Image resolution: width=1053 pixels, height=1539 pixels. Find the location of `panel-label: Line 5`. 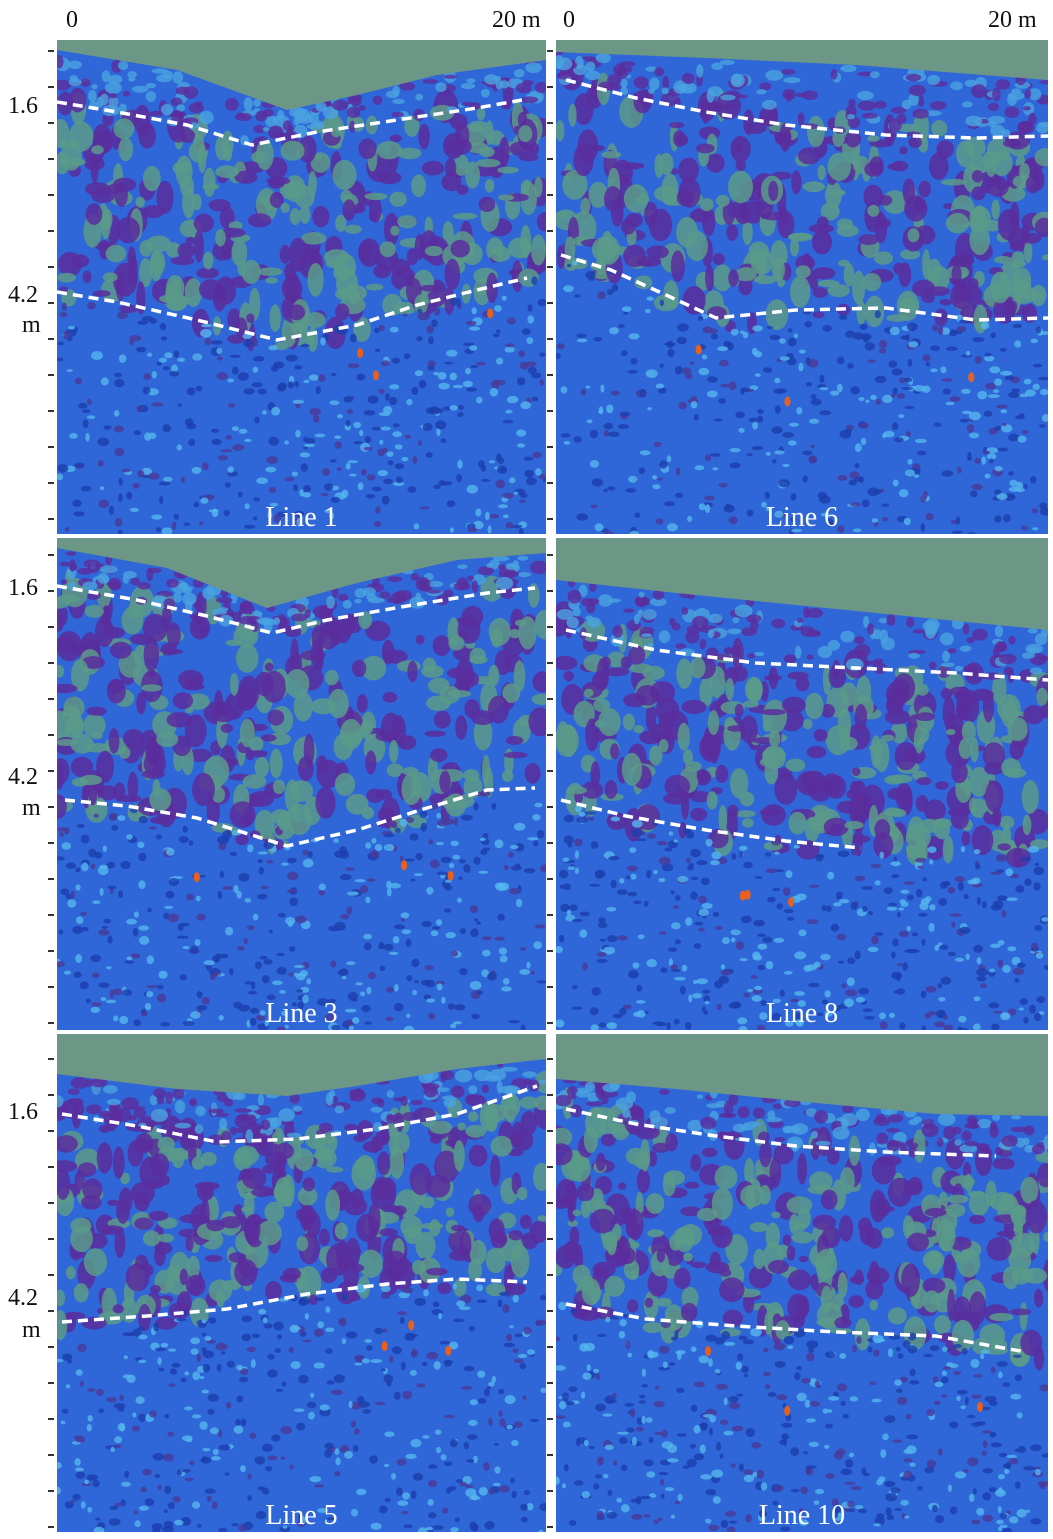

panel-label: Line 5 is located at coordinates (301, 1515).